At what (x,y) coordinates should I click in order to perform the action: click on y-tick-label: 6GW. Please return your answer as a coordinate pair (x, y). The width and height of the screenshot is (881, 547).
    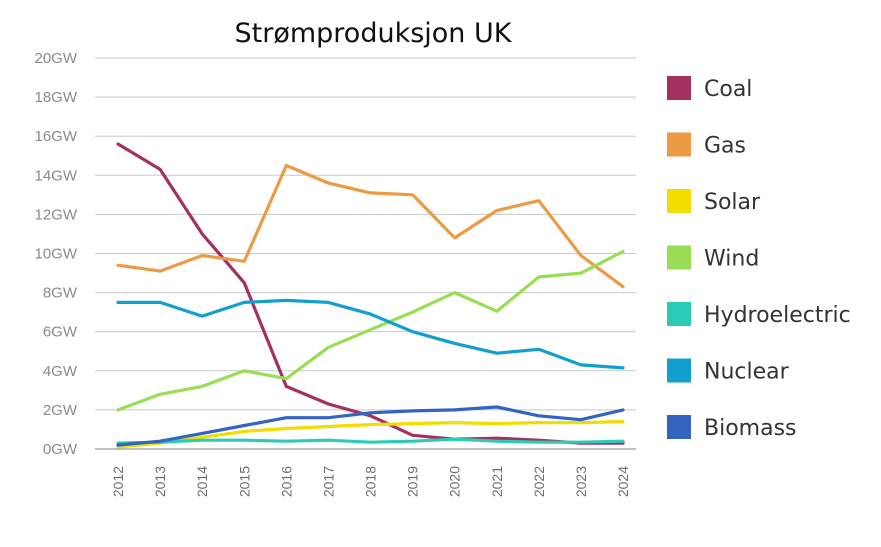
    Looking at the image, I should click on (60, 332).